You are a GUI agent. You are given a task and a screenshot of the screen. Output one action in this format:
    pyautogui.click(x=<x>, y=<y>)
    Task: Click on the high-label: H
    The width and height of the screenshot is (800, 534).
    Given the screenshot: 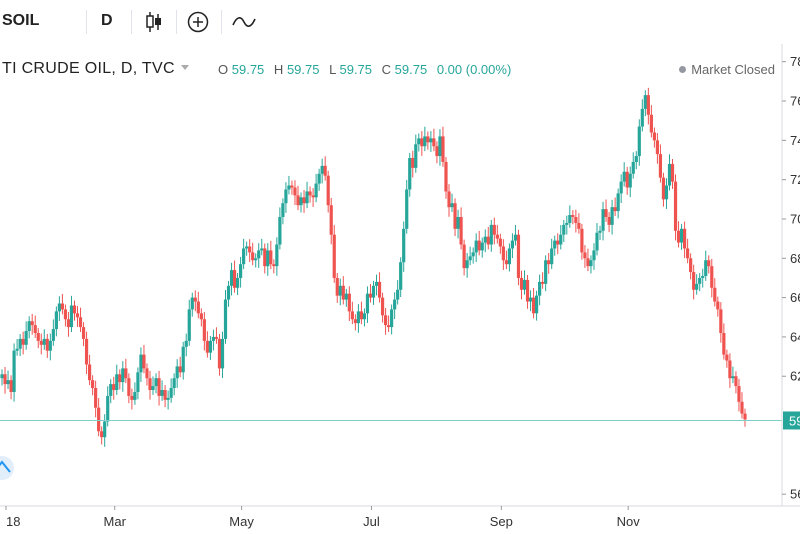 What is the action you would take?
    pyautogui.click(x=278, y=69)
    